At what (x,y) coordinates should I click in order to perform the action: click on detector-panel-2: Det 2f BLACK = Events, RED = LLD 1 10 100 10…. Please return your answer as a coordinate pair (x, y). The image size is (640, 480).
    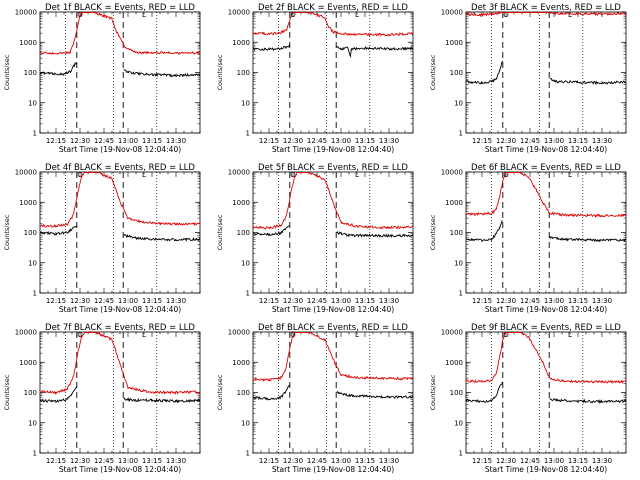
    Looking at the image, I should click on (315, 78).